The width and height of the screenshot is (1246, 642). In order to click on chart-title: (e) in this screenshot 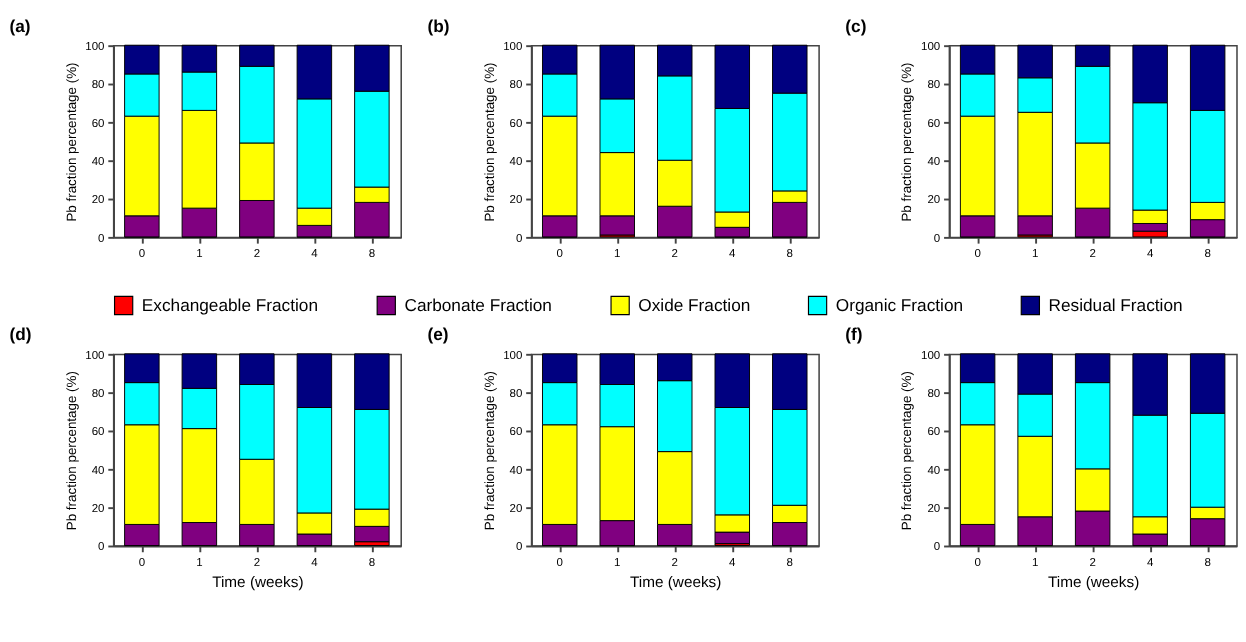, I will do `click(438, 334)`.